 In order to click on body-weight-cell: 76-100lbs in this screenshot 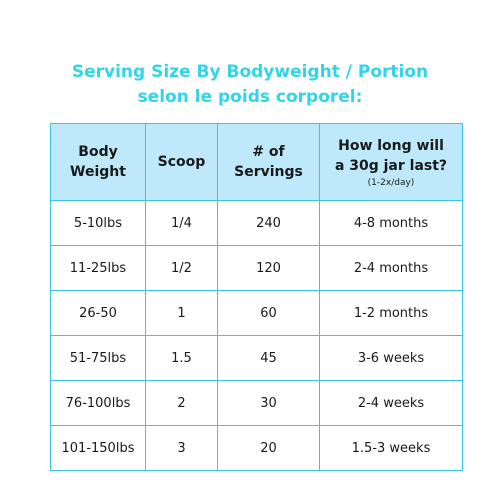, I will do `click(98, 403)`.